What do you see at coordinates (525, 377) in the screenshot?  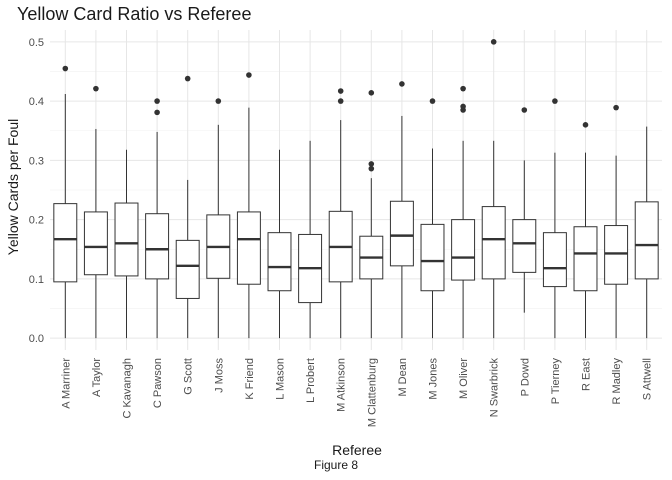 I see `x-tick-label: P Dowd` at bounding box center [525, 377].